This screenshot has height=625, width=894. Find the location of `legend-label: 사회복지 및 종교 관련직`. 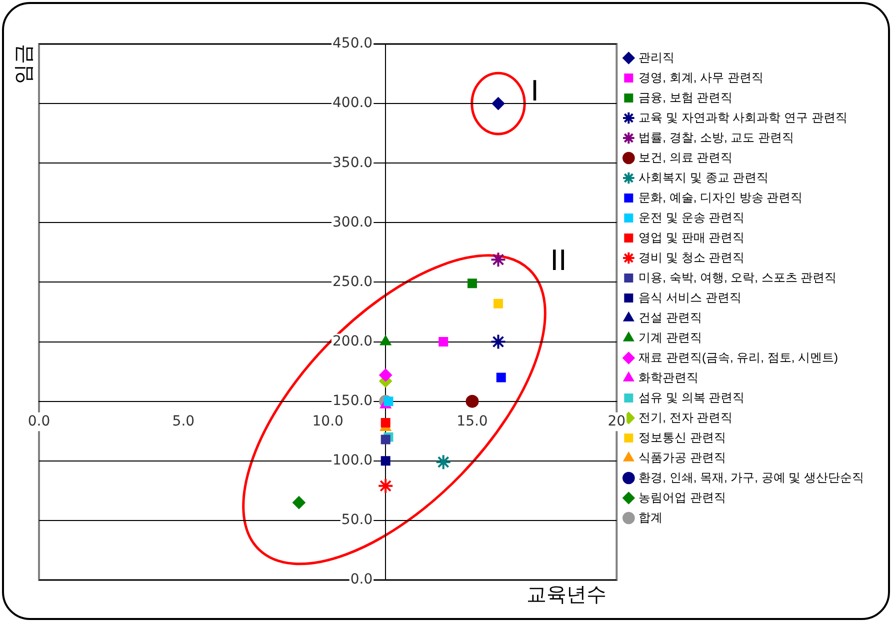

legend-label: 사회복지 및 종교 관련직 is located at coordinates (703, 177).